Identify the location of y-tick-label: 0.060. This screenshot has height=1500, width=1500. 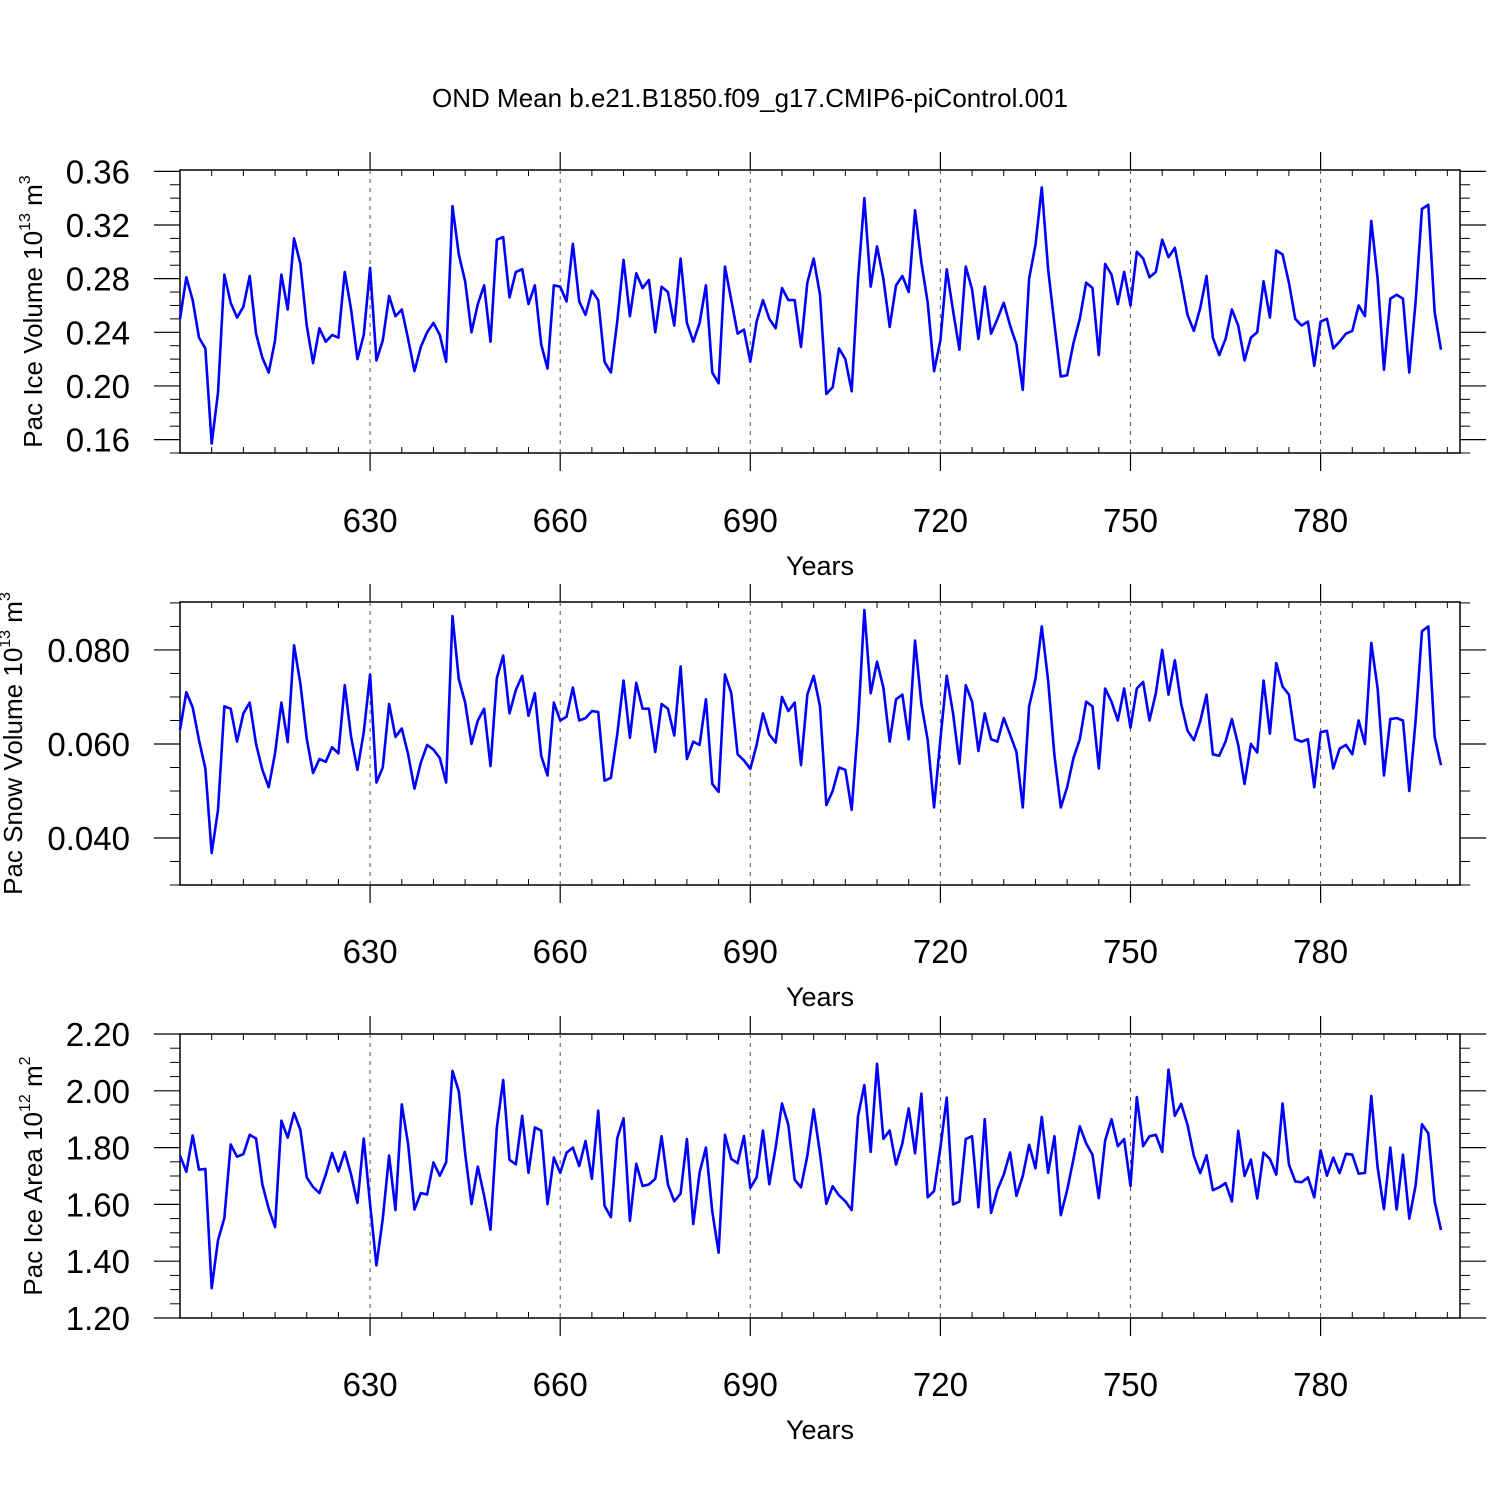
(88, 744).